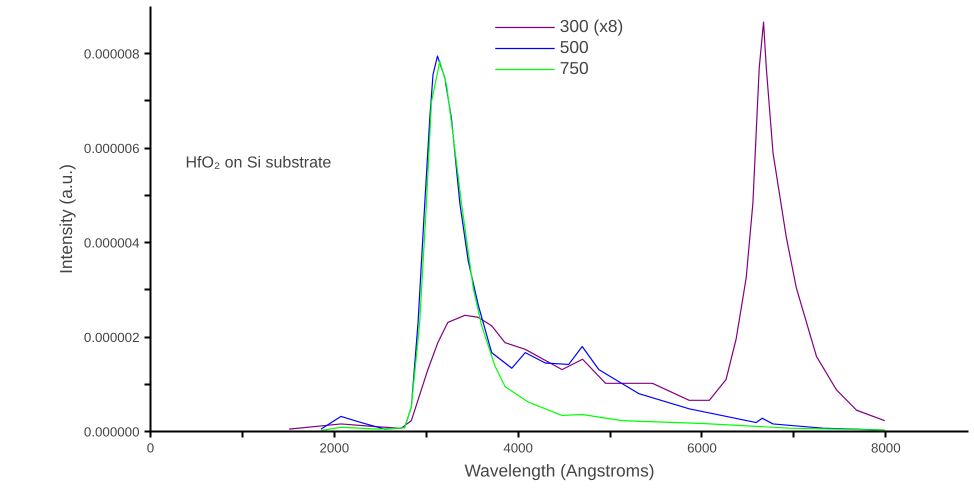 The height and width of the screenshot is (491, 974). What do you see at coordinates (592, 26) in the screenshot?
I see `legend-label: 300 (x8)` at bounding box center [592, 26].